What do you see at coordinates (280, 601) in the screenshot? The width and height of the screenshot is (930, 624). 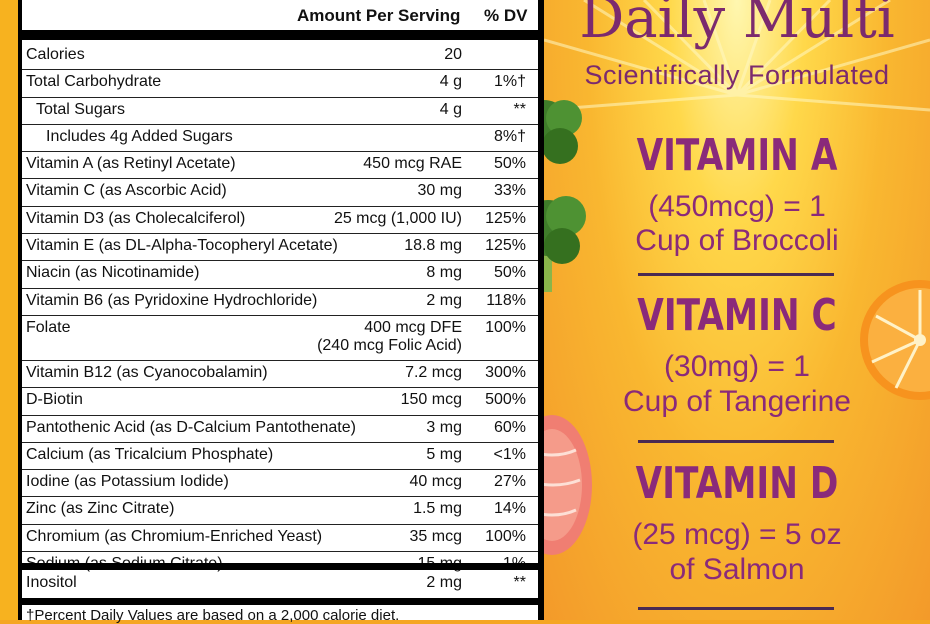 I see `footer-divider-bar` at bounding box center [280, 601].